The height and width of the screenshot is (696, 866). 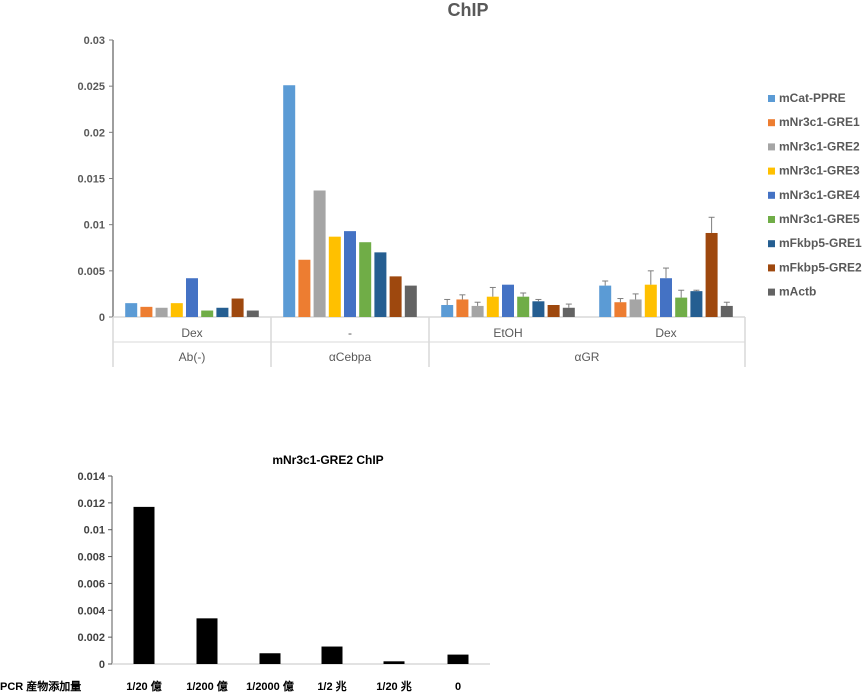 What do you see at coordinates (301, 585) in the screenshot?
I see `bars` at bounding box center [301, 585].